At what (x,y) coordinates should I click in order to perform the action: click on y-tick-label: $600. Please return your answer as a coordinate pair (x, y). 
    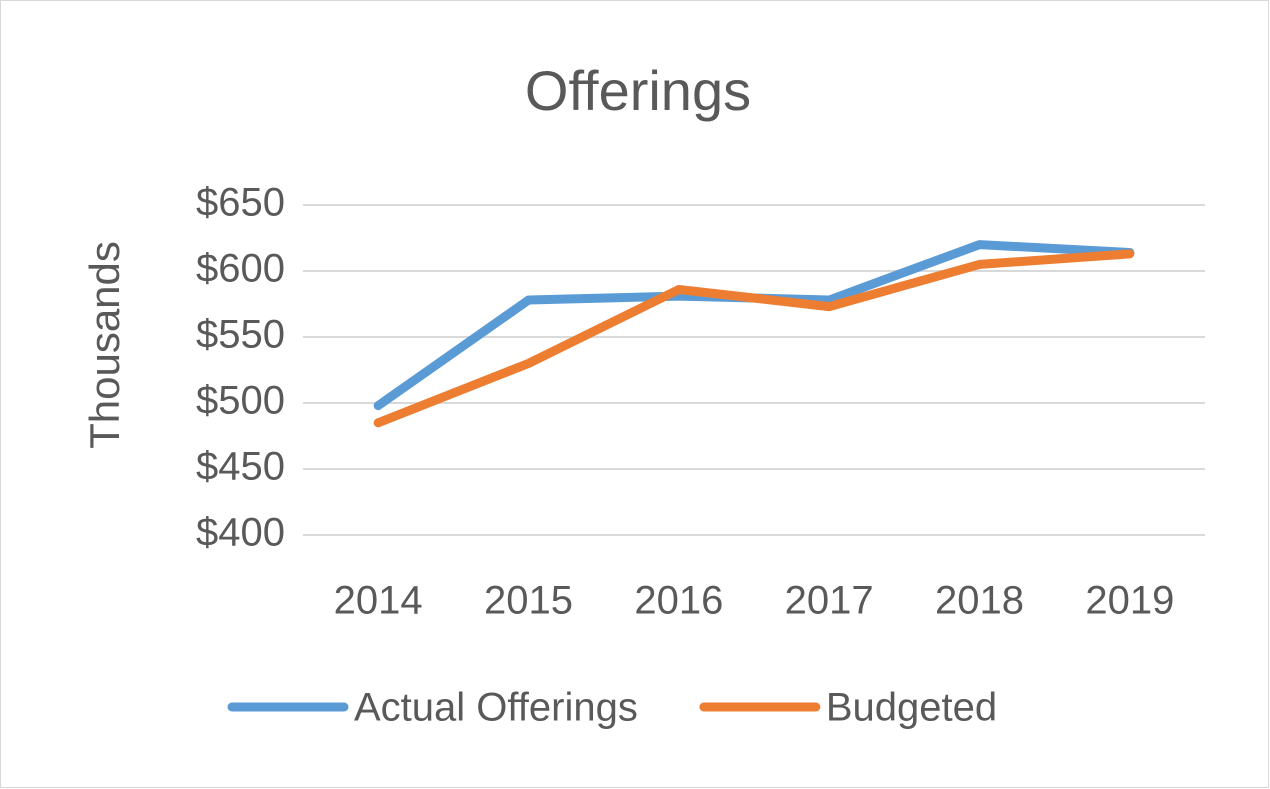
    Looking at the image, I should click on (240, 269).